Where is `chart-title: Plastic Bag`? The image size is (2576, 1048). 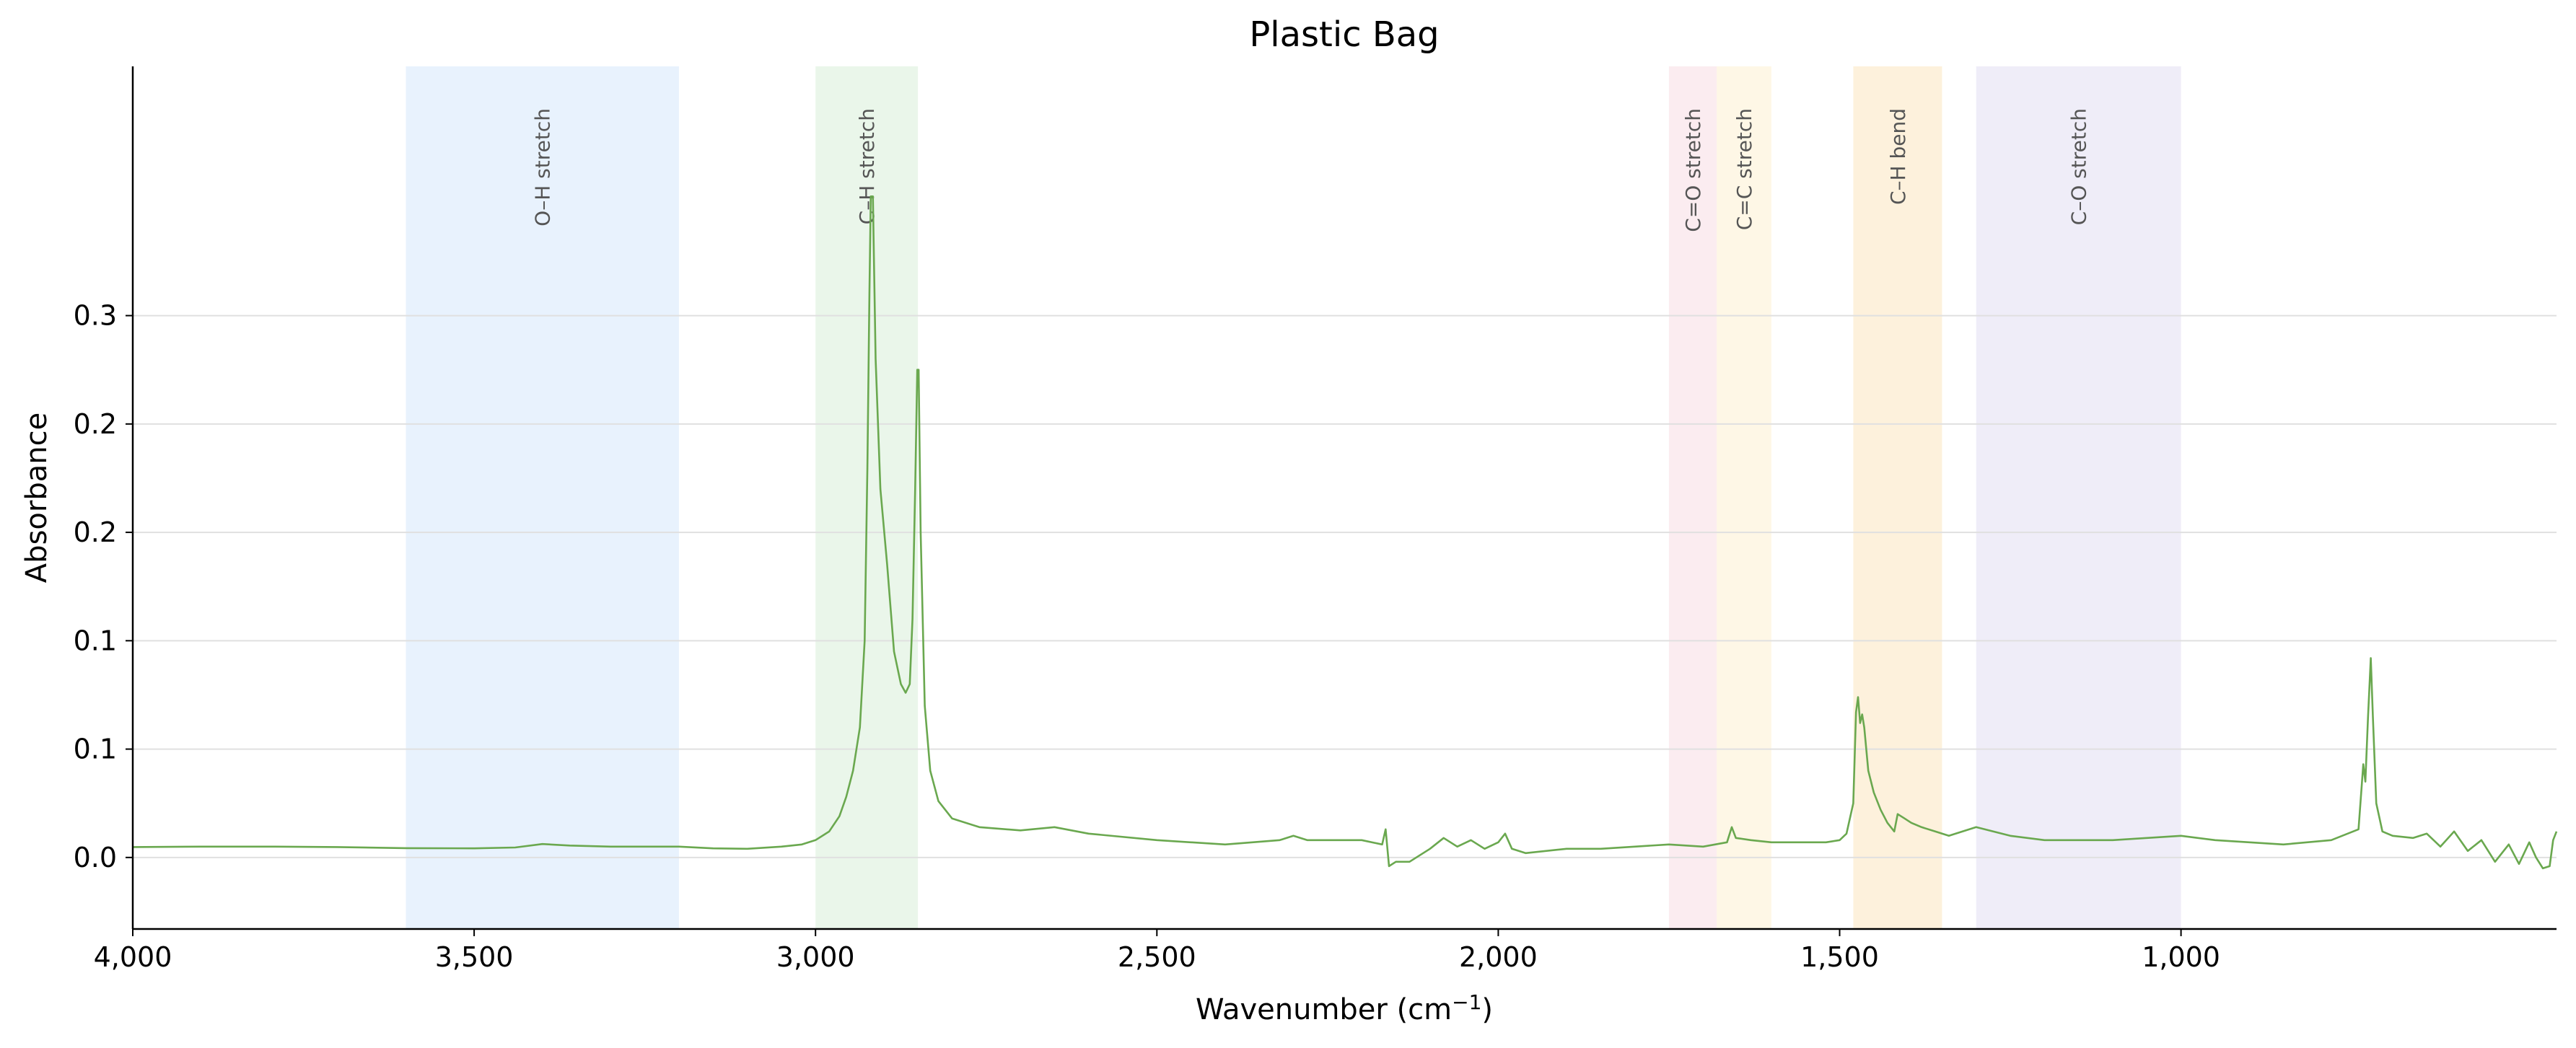 chart-title: Plastic Bag is located at coordinates (1344, 34).